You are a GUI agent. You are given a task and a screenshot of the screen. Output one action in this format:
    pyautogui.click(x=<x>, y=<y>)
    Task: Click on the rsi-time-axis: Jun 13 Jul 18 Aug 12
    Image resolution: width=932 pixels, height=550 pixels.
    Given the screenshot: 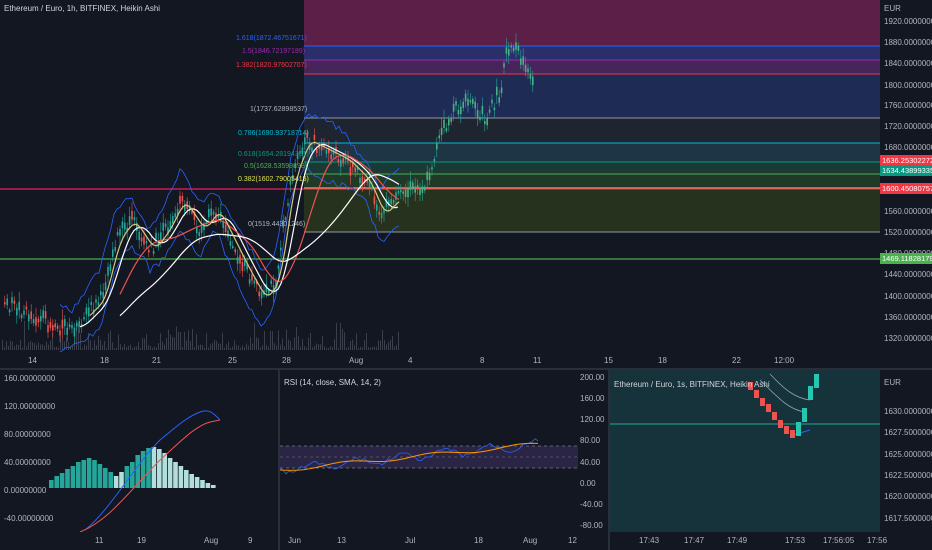 What is the action you would take?
    pyautogui.click(x=444, y=541)
    